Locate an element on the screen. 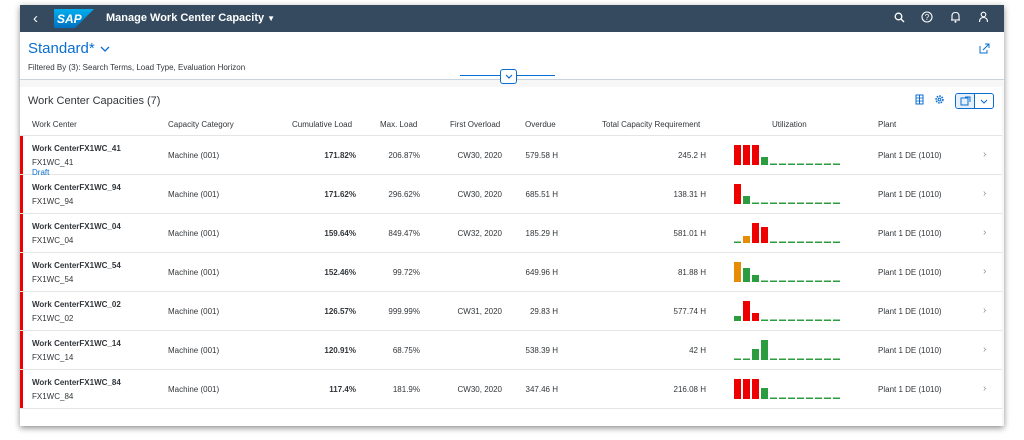 The height and width of the screenshot is (440, 1024). cumulative-load: 120.91% is located at coordinates (340, 350).